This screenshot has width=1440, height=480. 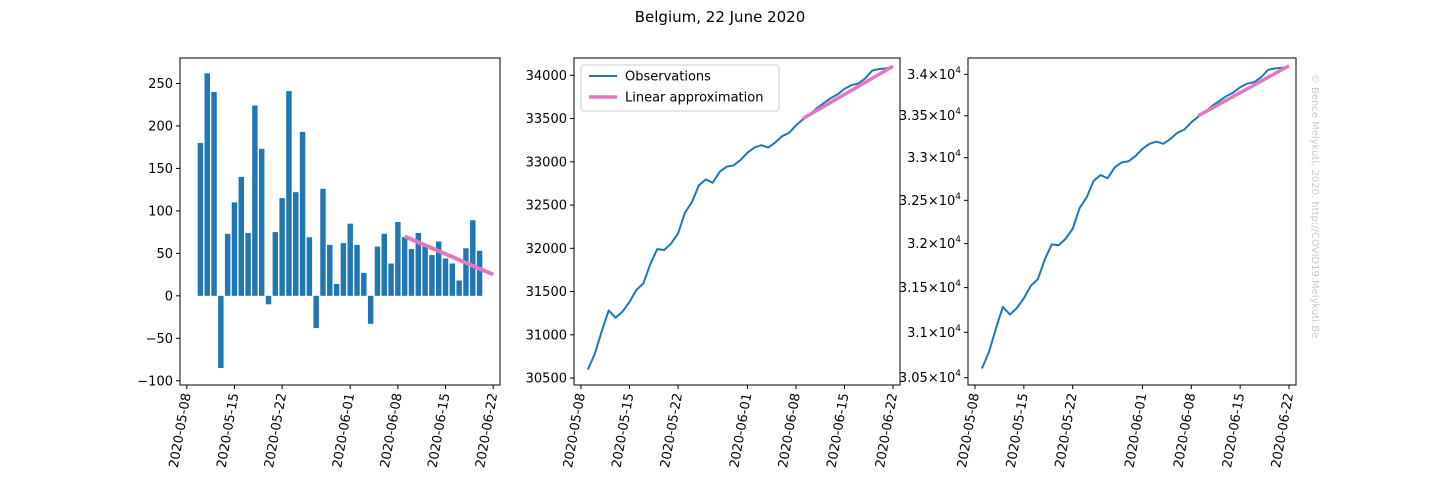 What do you see at coordinates (930, 377) in the screenshot?
I see `y-tick-label: 3.05×10⁴` at bounding box center [930, 377].